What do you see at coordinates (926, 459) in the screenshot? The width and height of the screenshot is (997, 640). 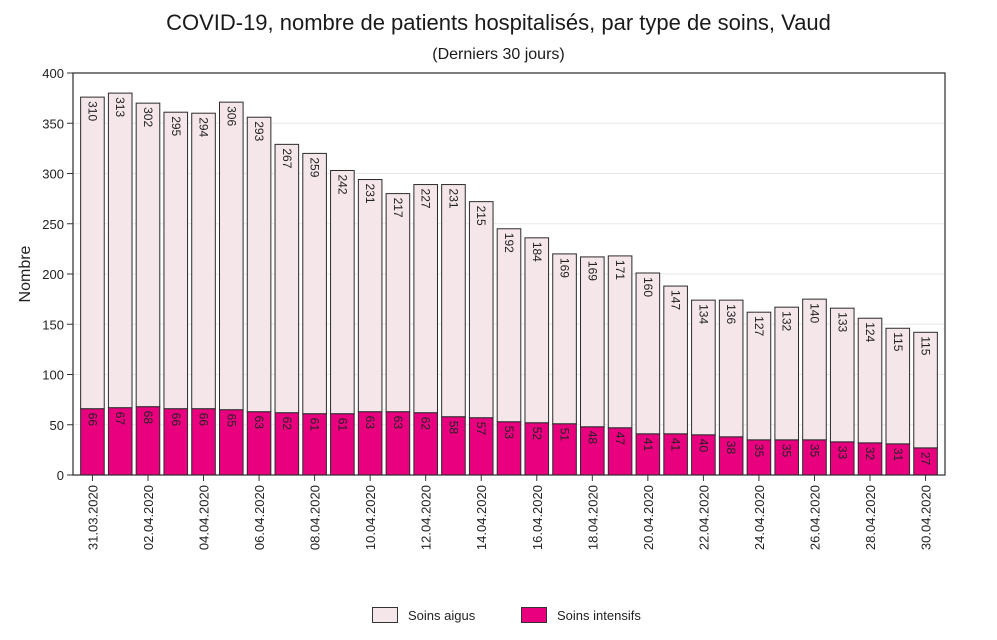 I see `data-label-soins-intensifs: 27` at bounding box center [926, 459].